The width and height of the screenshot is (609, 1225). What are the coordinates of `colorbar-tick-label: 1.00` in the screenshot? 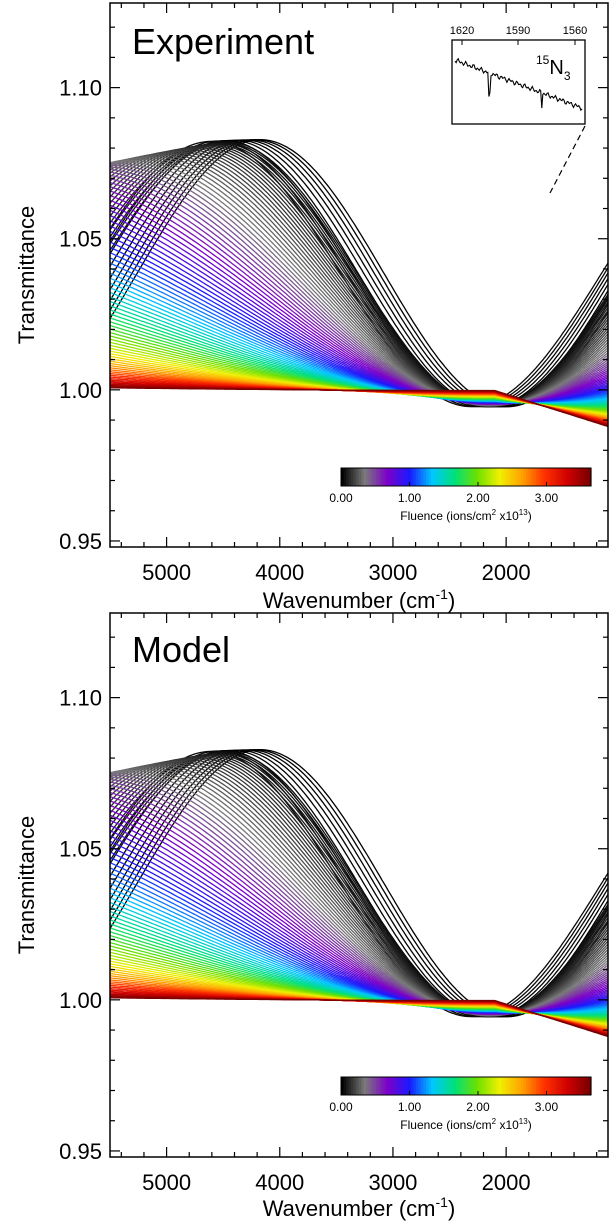 It's located at (410, 498).